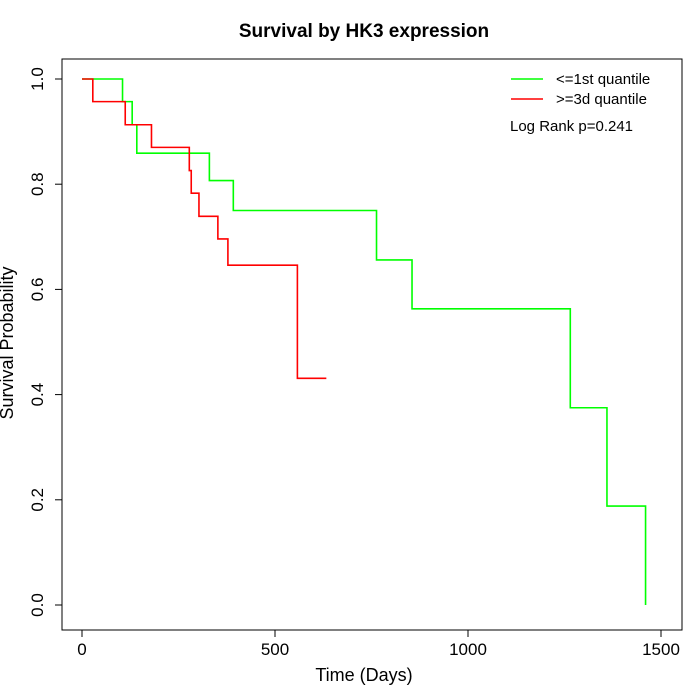 Image resolution: width=700 pixels, height=700 pixels. What do you see at coordinates (37, 395) in the screenshot?
I see `y-tick-label: 0.4` at bounding box center [37, 395].